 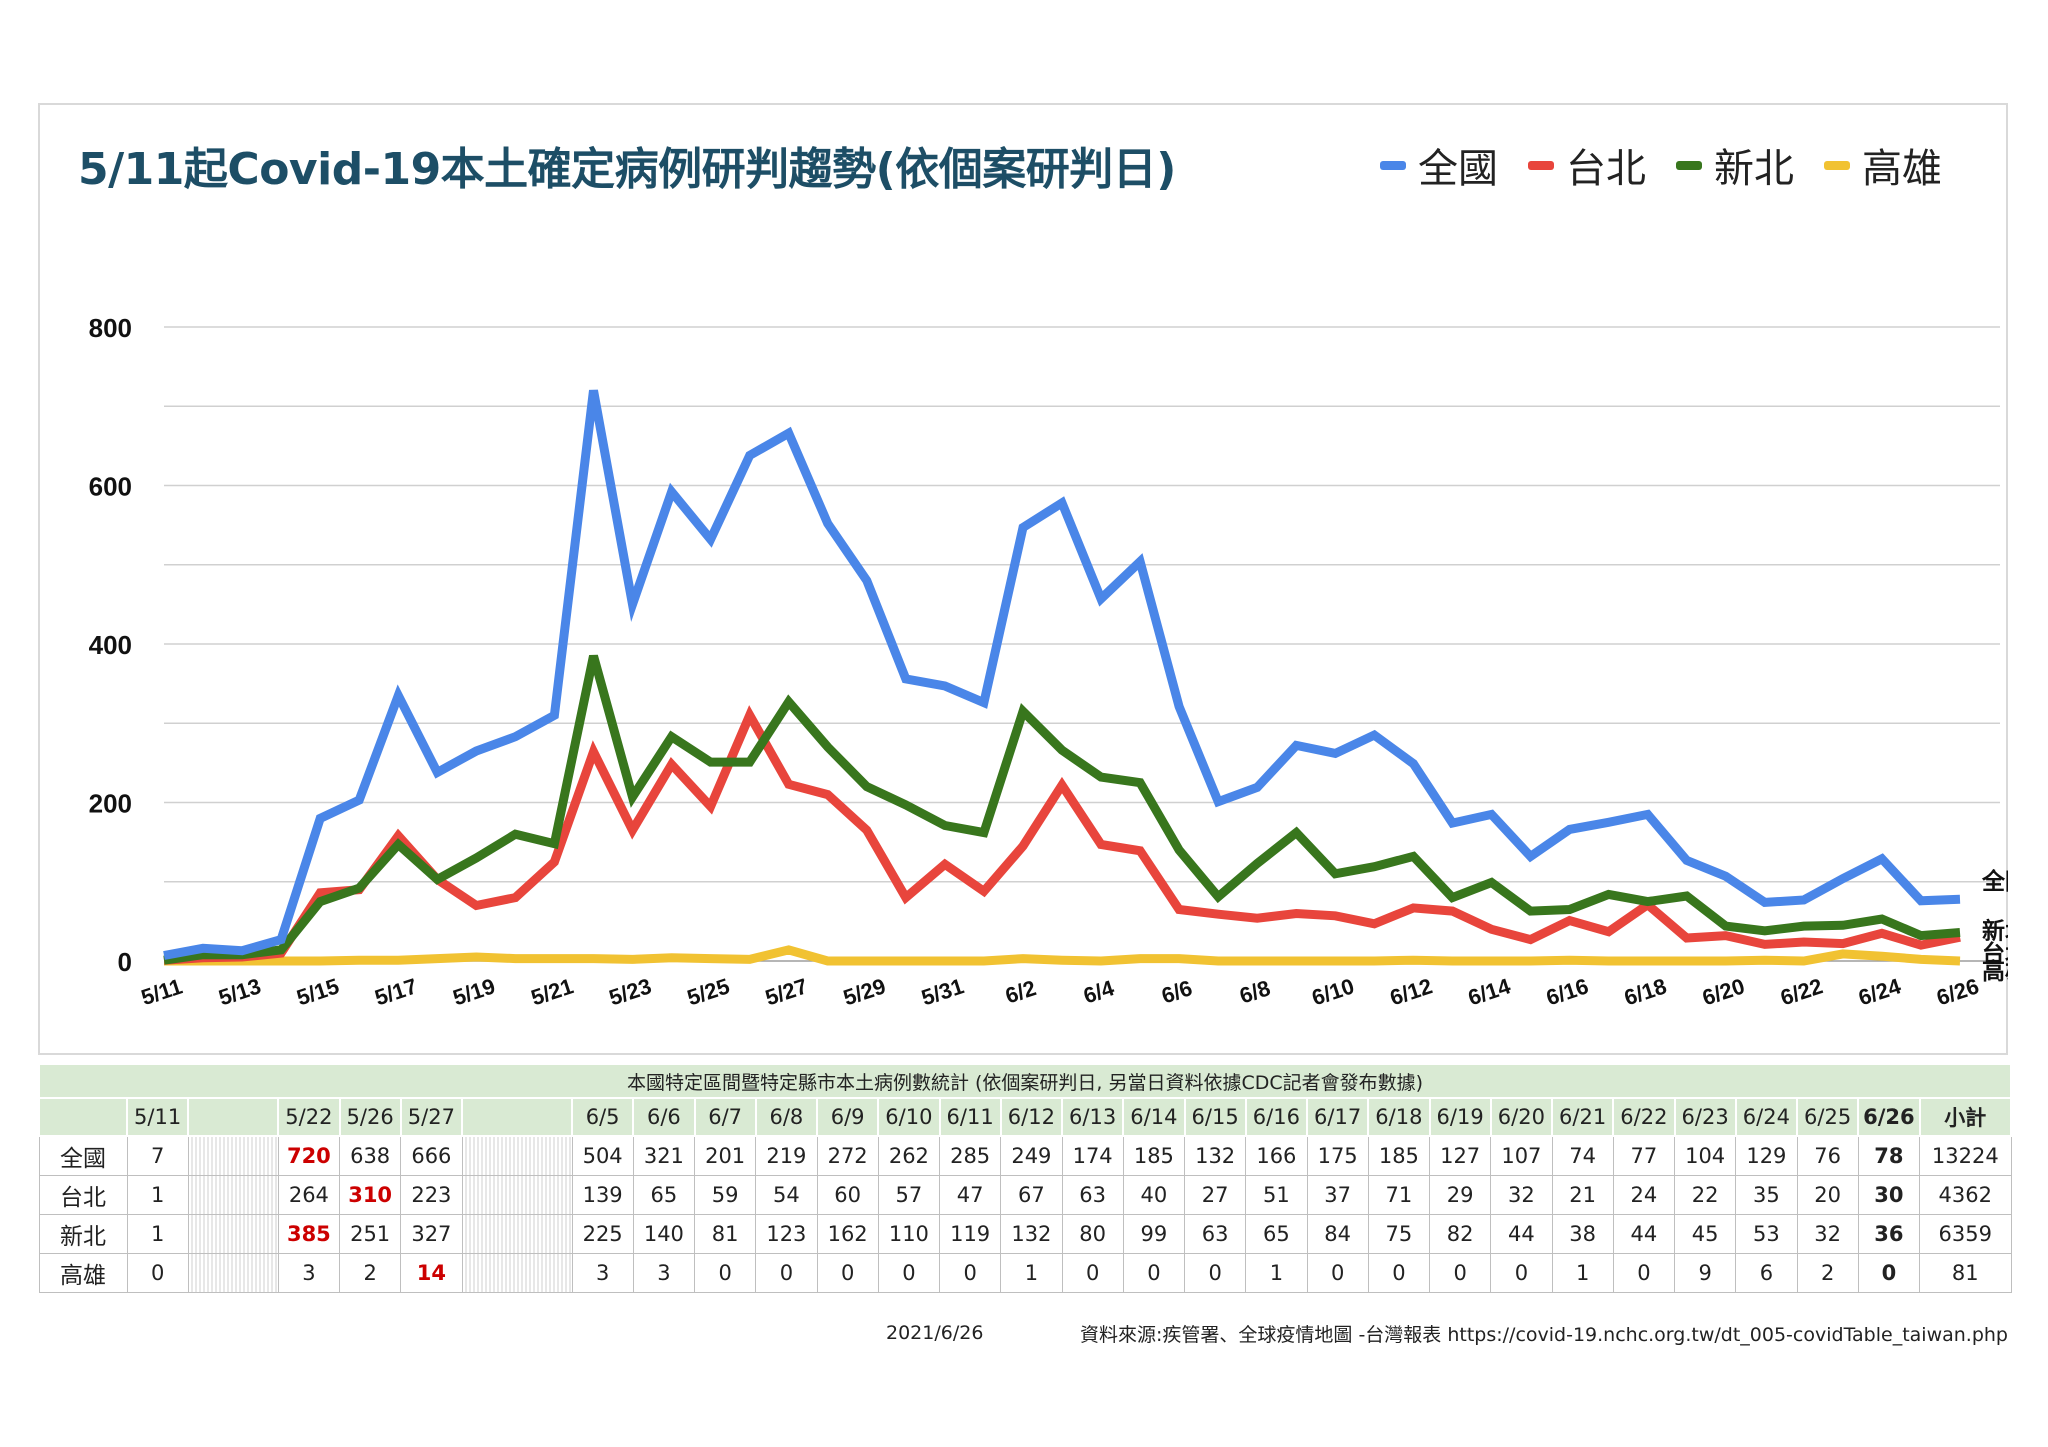 I want to click on table-header-cell, so click(x=233, y=1117).